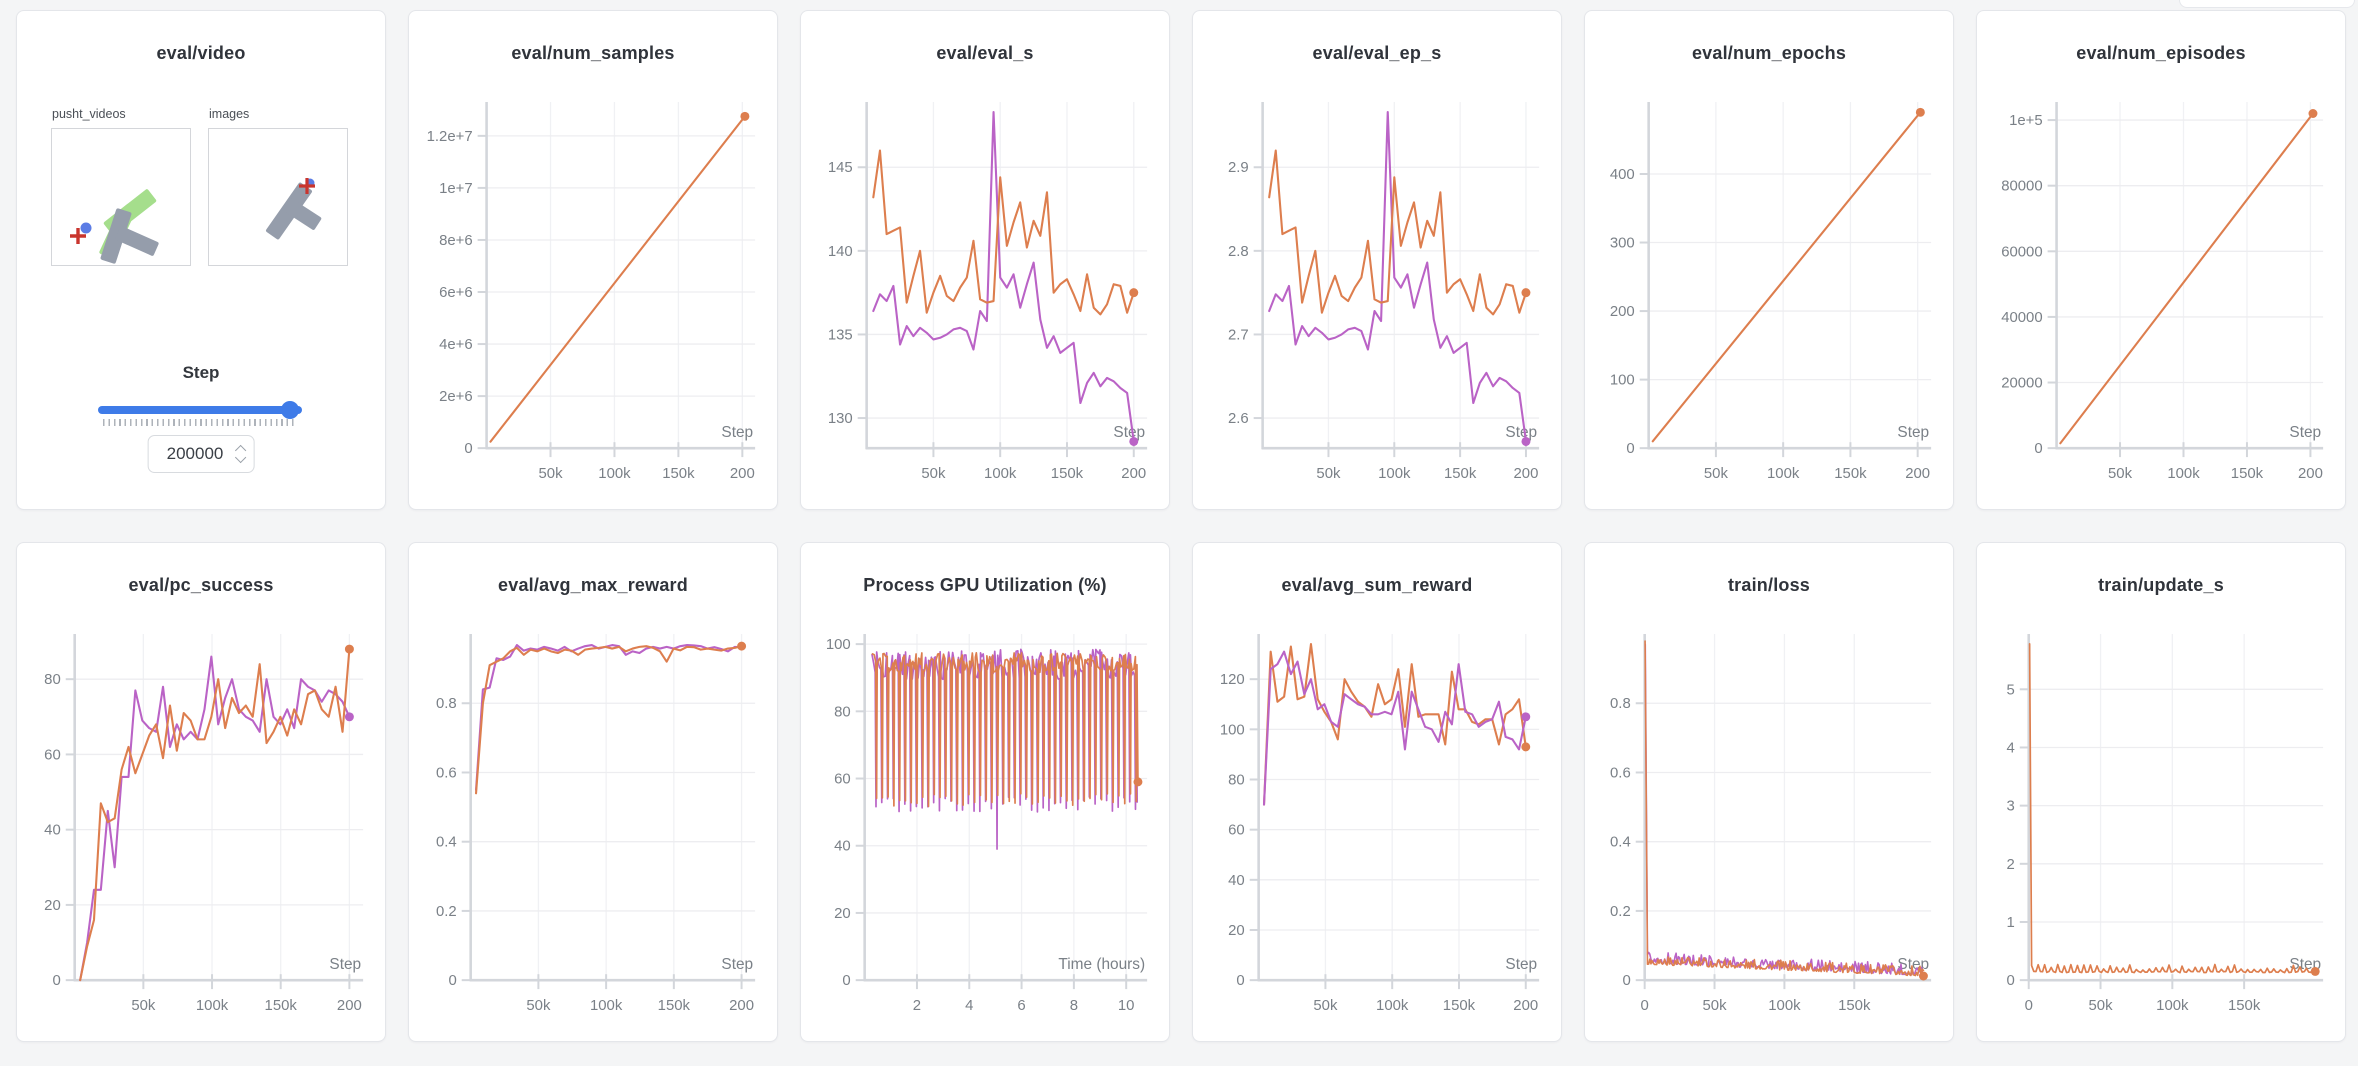 Image resolution: width=2358 pixels, height=1066 pixels. I want to click on panel-train-loss: train/loss 0 0.2 0.4 0.6 0.8 0 50k 100k 150k Step, so click(1769, 792).